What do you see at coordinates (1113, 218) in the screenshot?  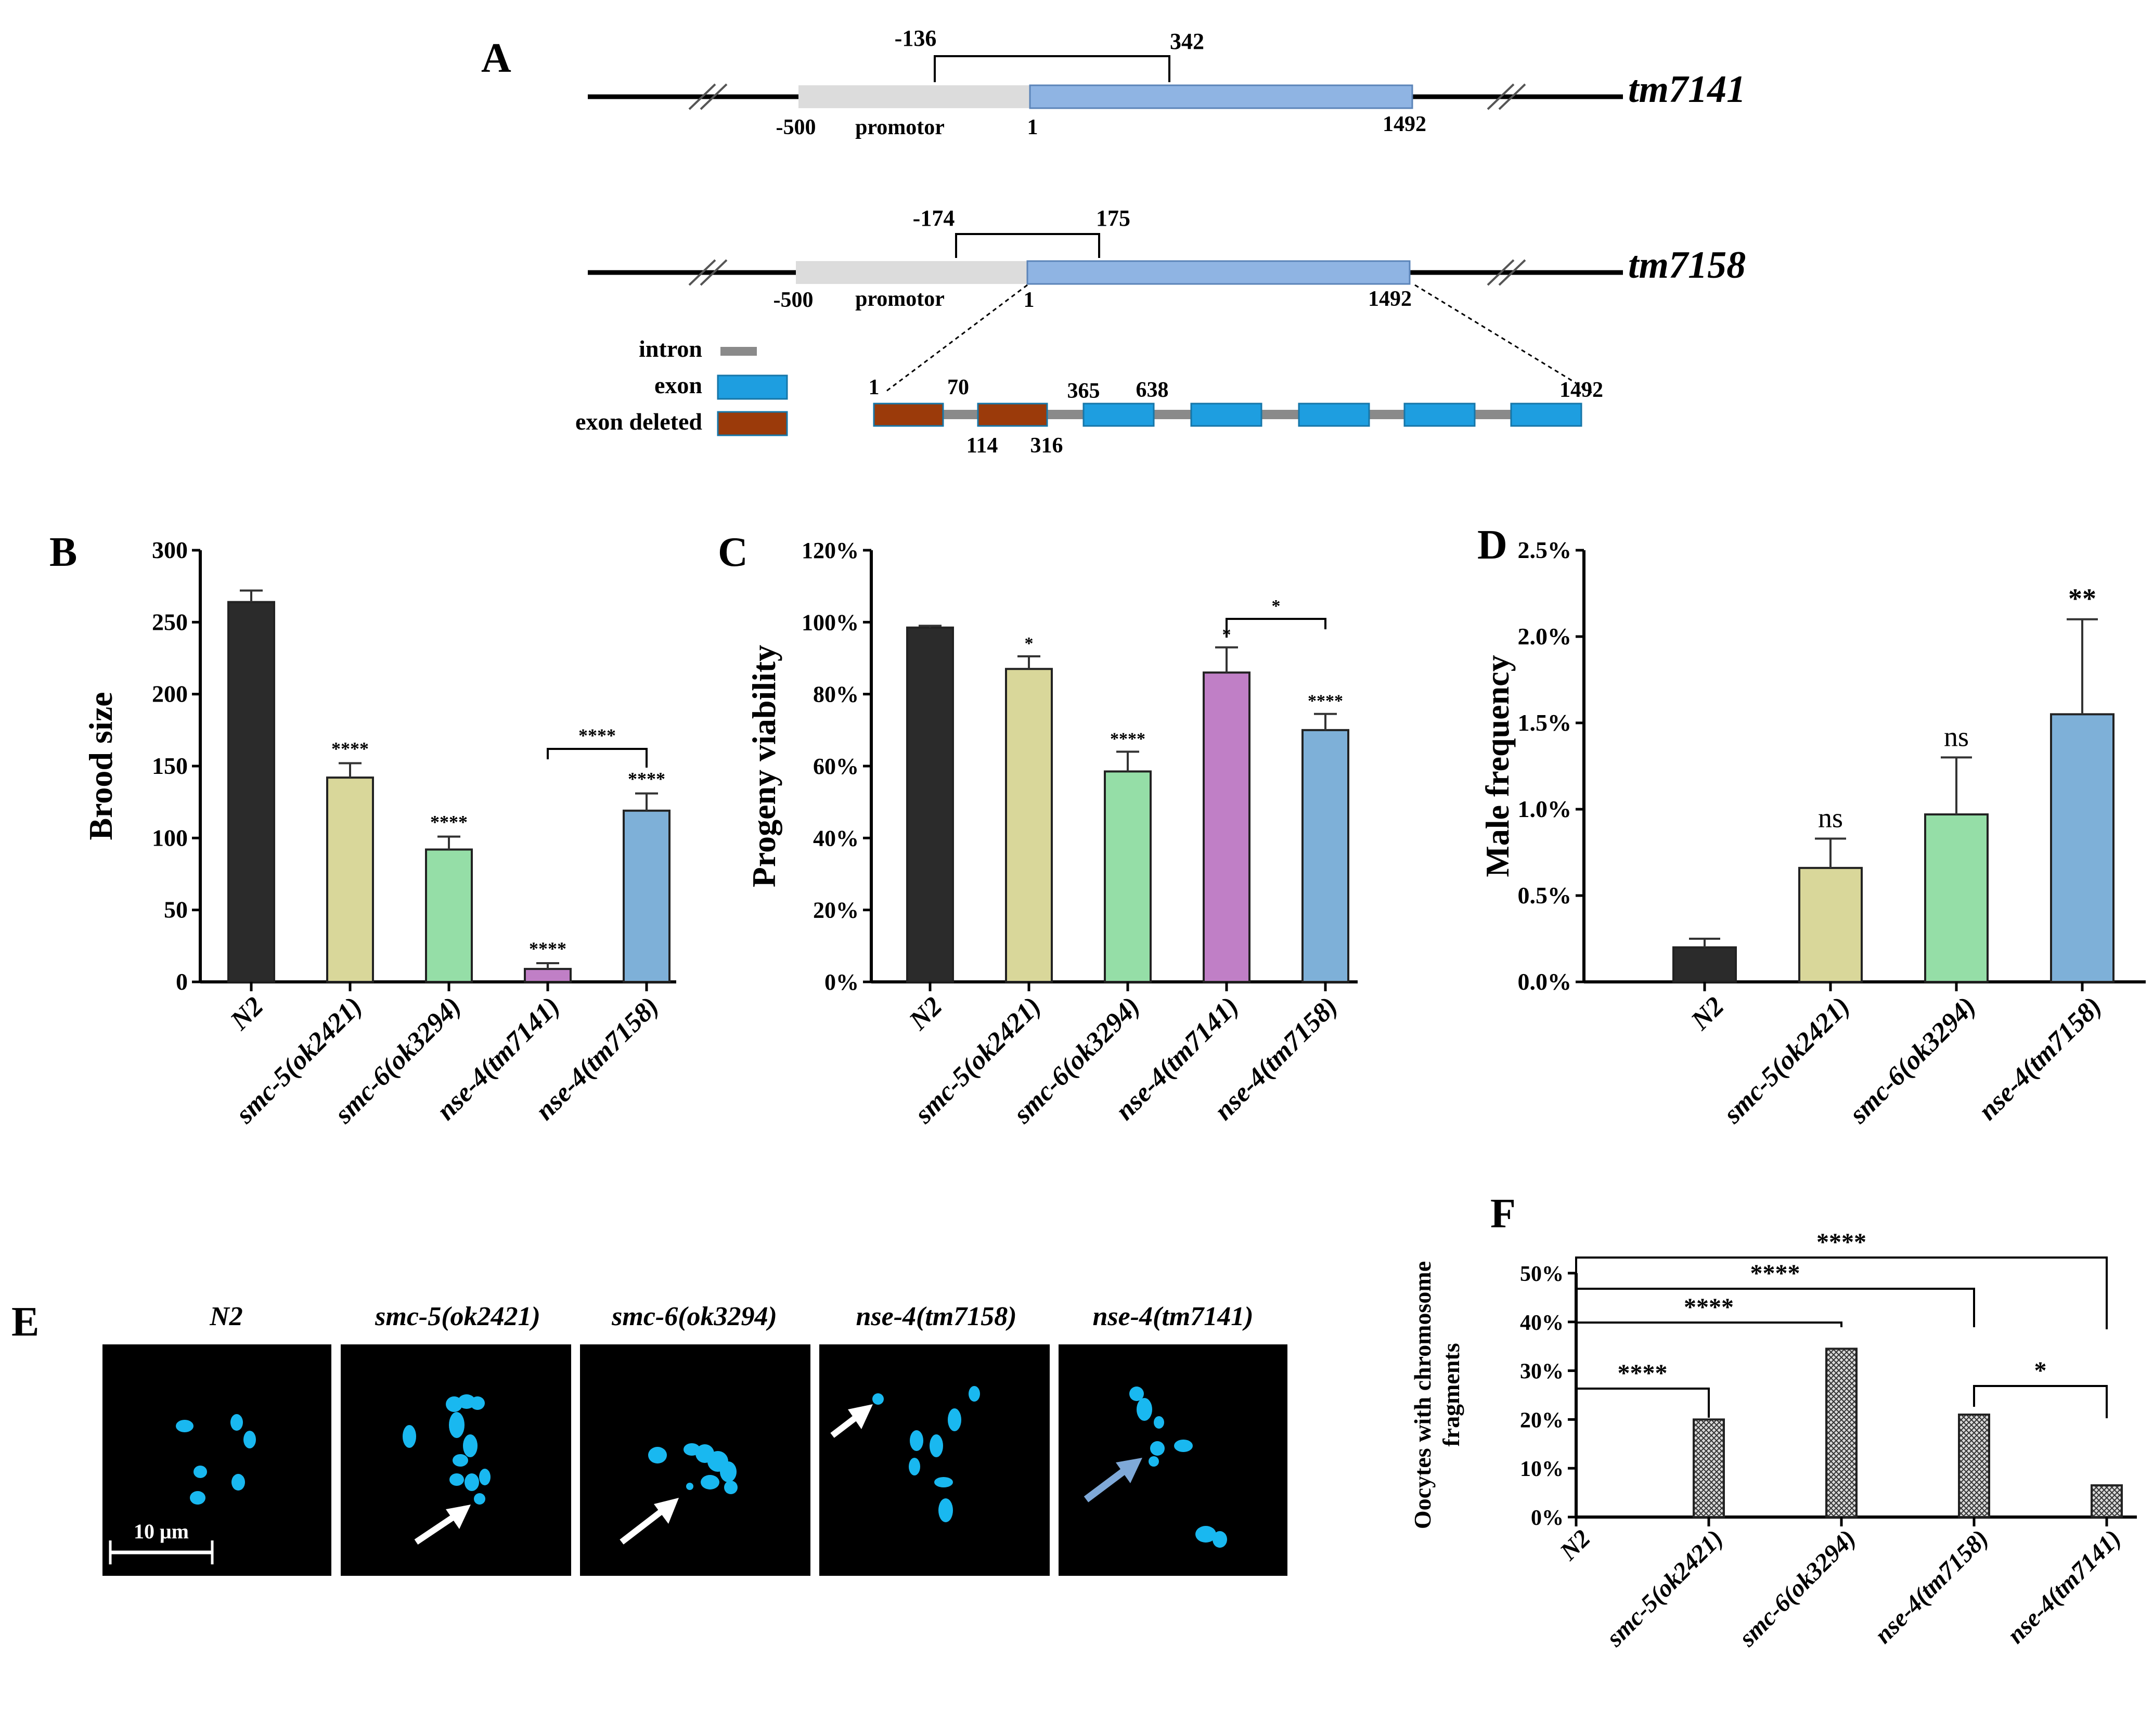 I see `deletion-end-label: 175` at bounding box center [1113, 218].